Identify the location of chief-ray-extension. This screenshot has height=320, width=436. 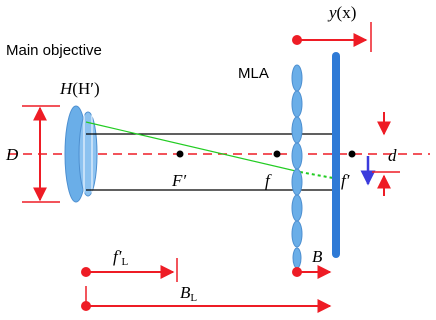
(316, 175).